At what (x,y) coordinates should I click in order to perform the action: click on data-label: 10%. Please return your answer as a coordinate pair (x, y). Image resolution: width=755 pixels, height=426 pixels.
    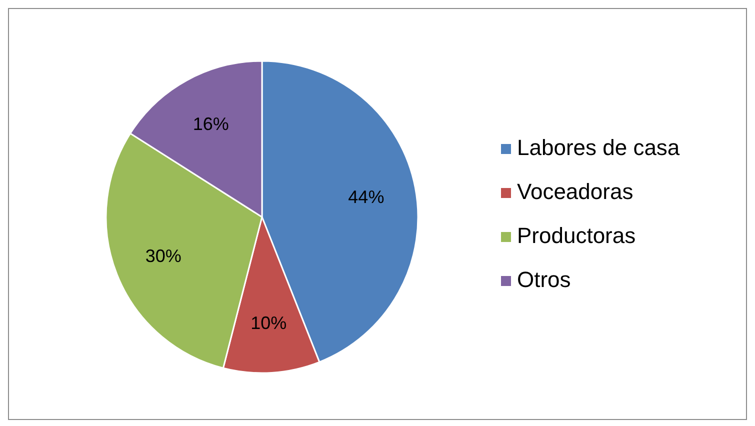
    Looking at the image, I should click on (268, 322).